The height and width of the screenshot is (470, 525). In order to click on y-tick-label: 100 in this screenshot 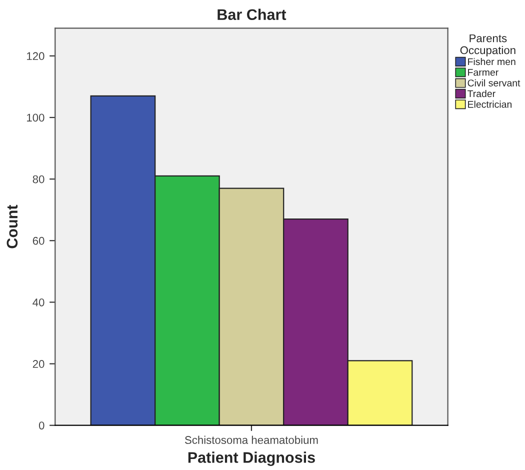, I will do `click(35, 118)`.